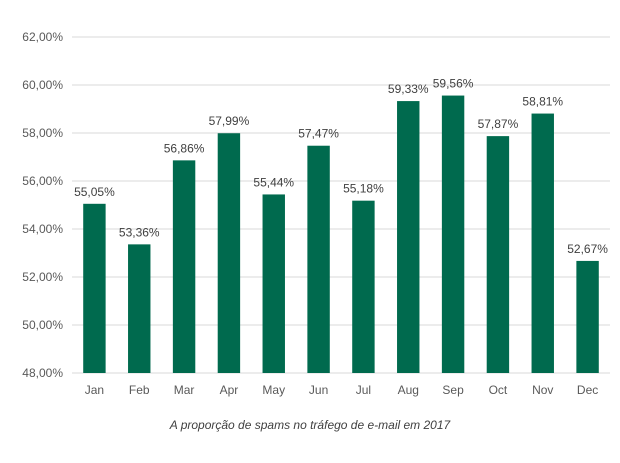 This screenshot has height=463, width=620. I want to click on bar-nov, so click(542, 243).